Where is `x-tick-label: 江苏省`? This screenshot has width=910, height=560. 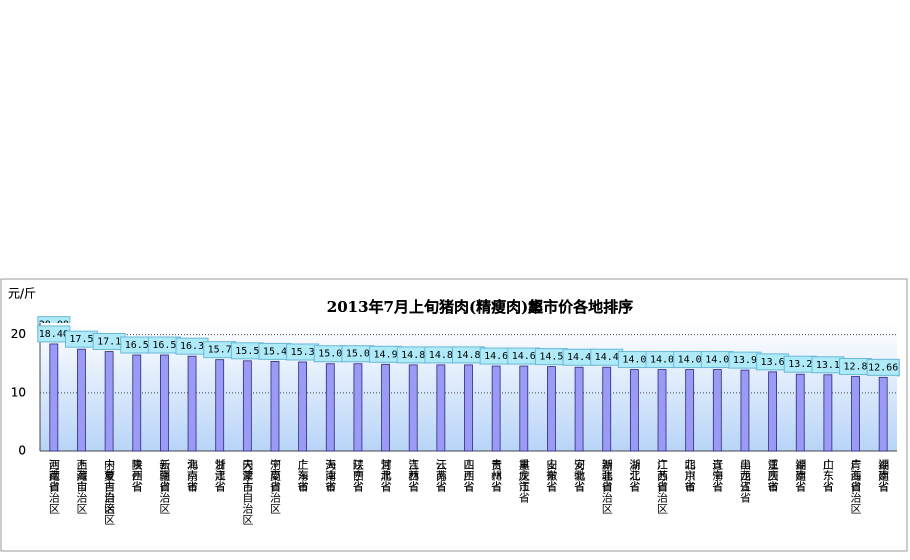 x-tick-label: 江苏省 is located at coordinates (440, 476).